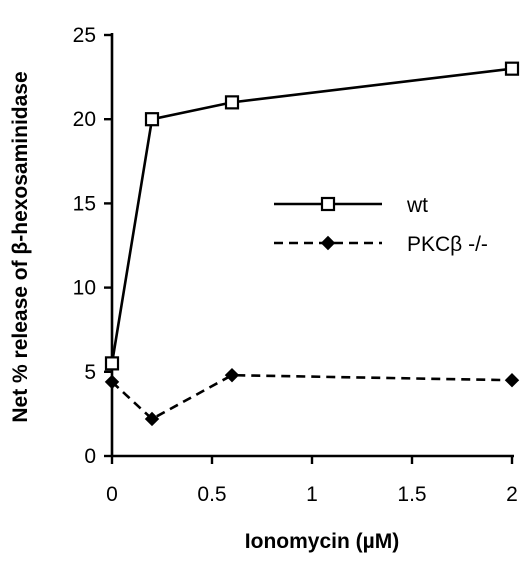 The image size is (520, 561). I want to click on x-tick-label: 1, so click(312, 494).